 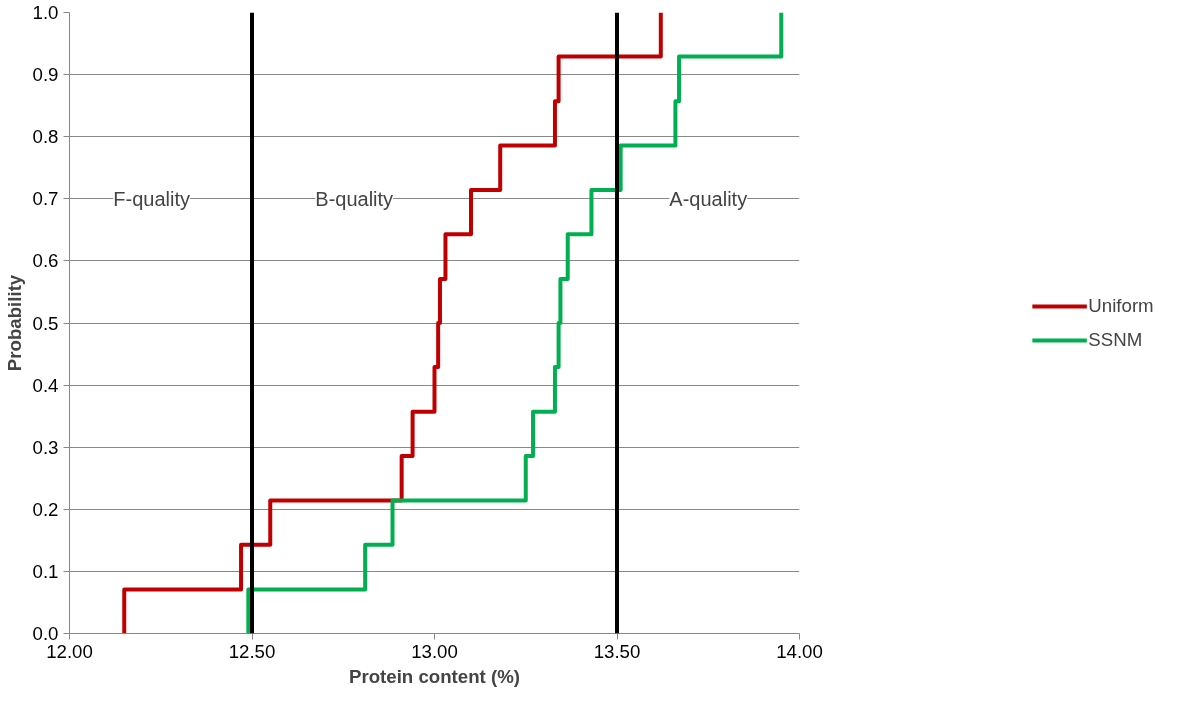 I want to click on x-axis-title: Protein content (%), so click(x=434, y=676).